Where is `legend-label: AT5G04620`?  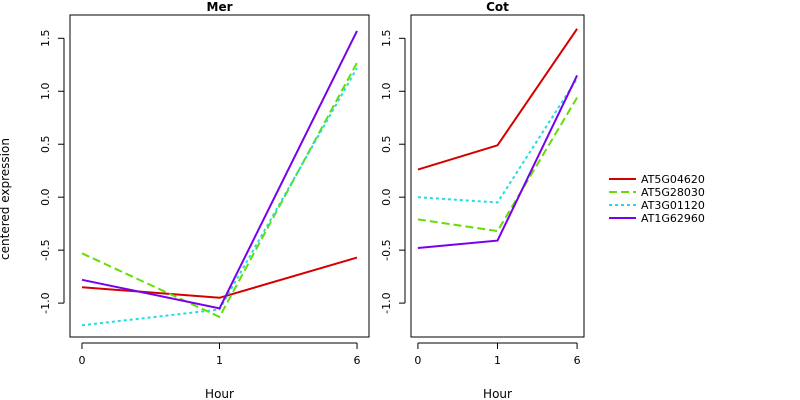 legend-label: AT5G04620 is located at coordinates (673, 179).